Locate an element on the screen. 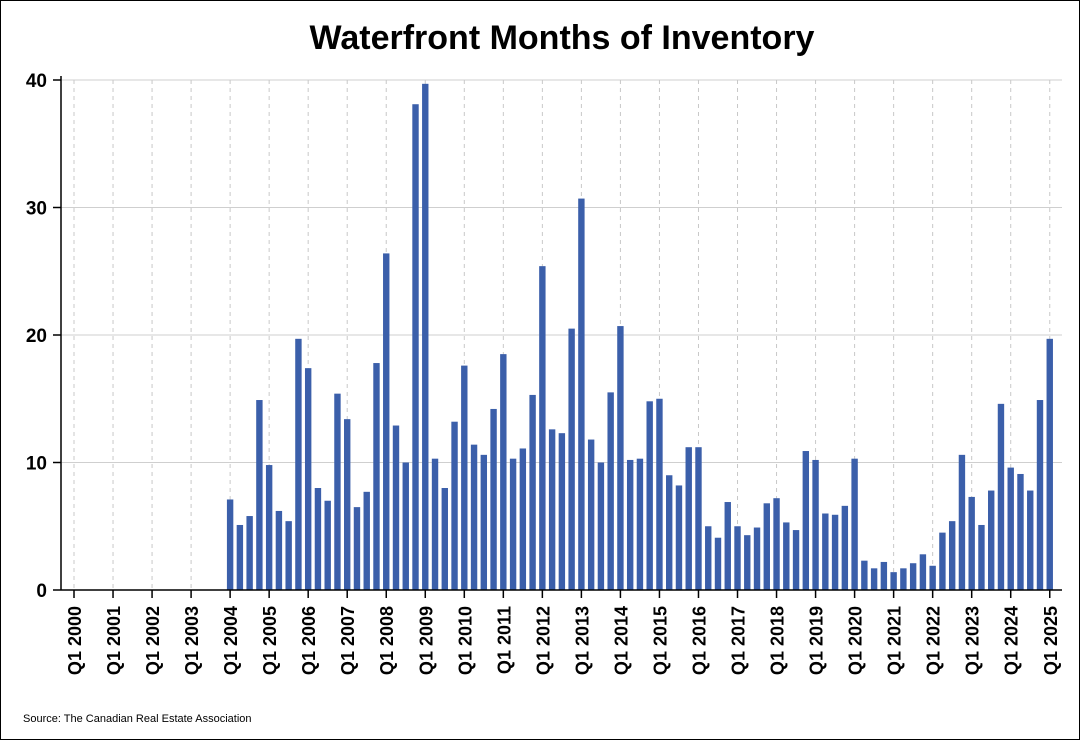 The width and height of the screenshot is (1080, 740). x-tick-label: Q1 2003 is located at coordinates (192, 640).